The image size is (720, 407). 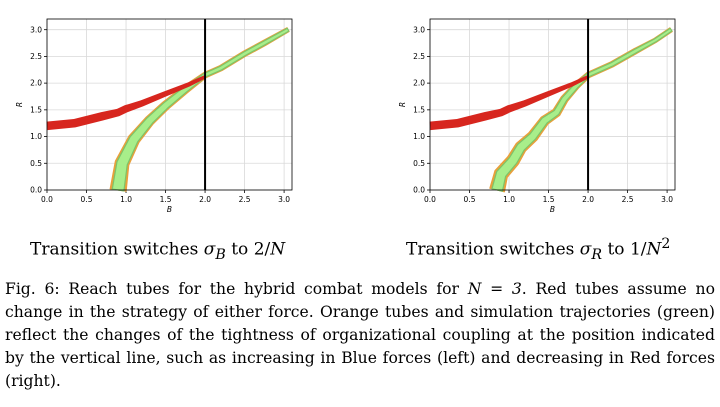 I want to click on caption-label: Fig. 6:, so click(x=32, y=289).